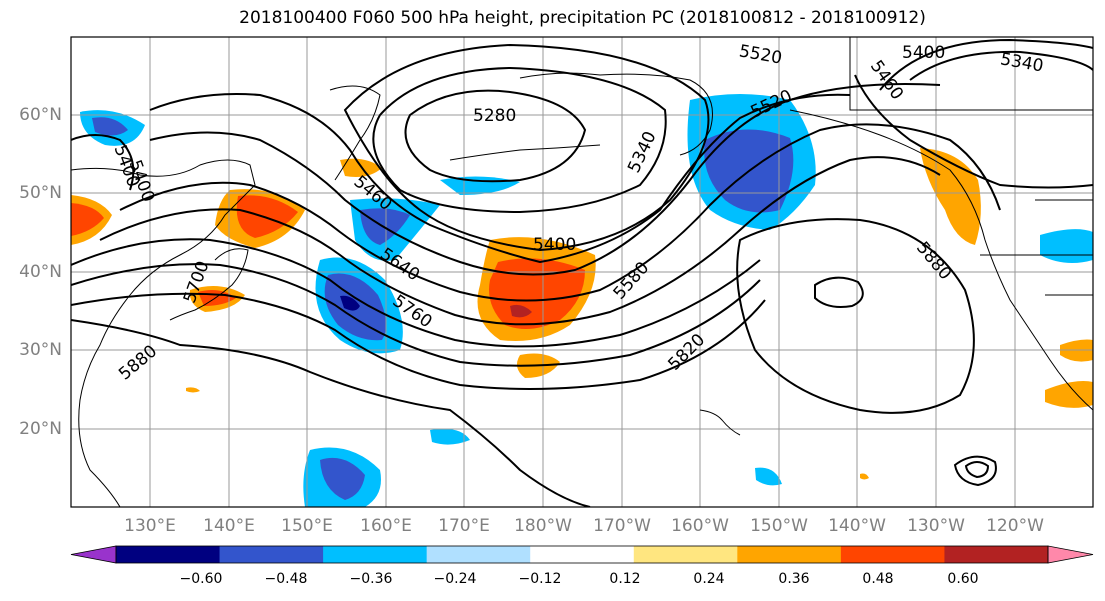 The width and height of the screenshot is (1105, 601). I want to click on coast-hawaii, so click(720, 422).